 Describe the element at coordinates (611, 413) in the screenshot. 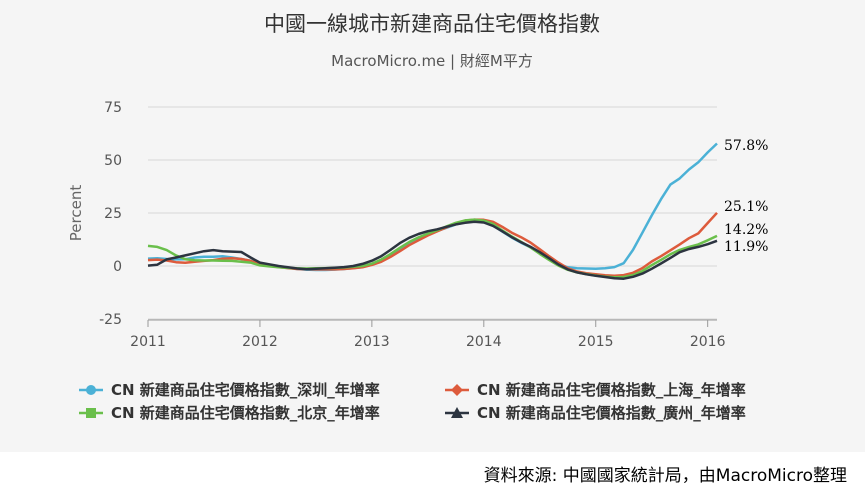

I see `legend-label: CN 新建商品住宅價格指數_廣州_年增率` at that location.